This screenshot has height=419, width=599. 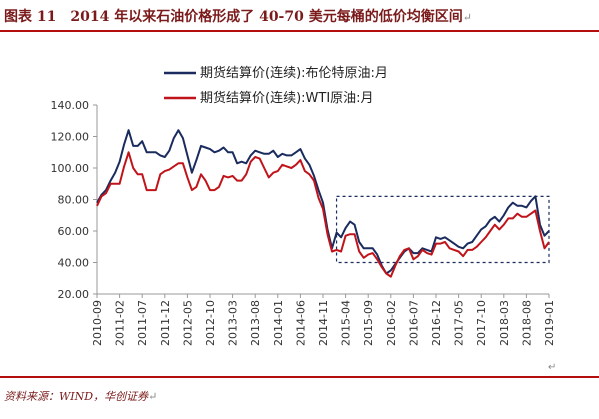 What do you see at coordinates (526, 323) in the screenshot?
I see `x-tick-label: 2018-08` at bounding box center [526, 323].